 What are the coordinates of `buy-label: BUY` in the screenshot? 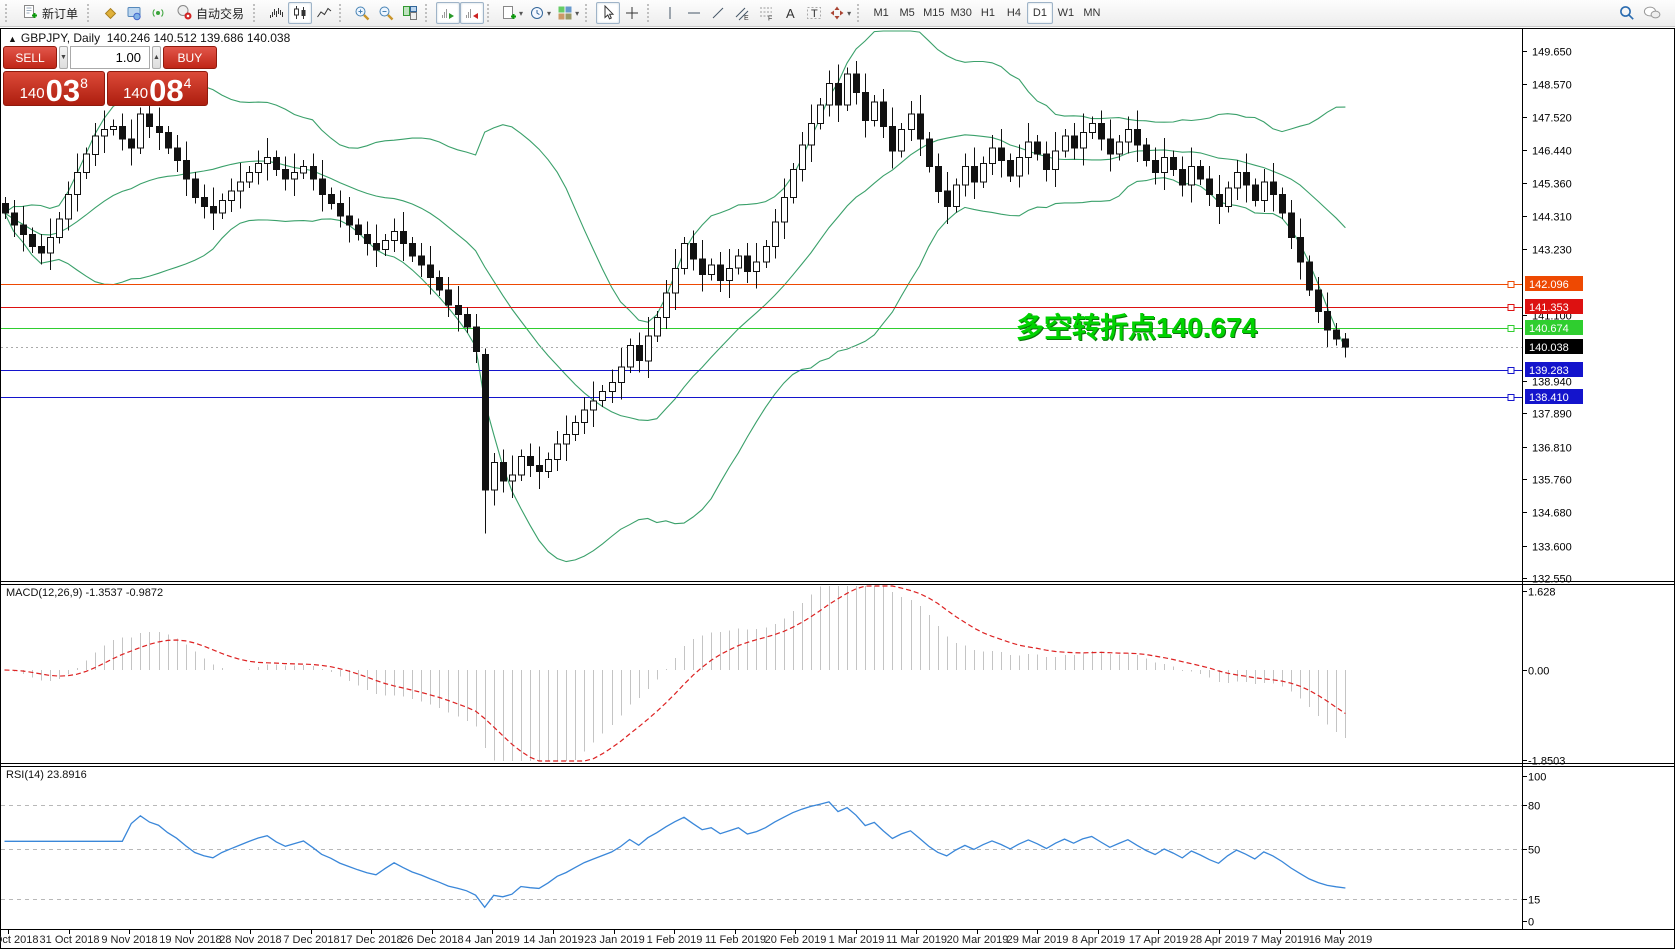 It's located at (190, 57).